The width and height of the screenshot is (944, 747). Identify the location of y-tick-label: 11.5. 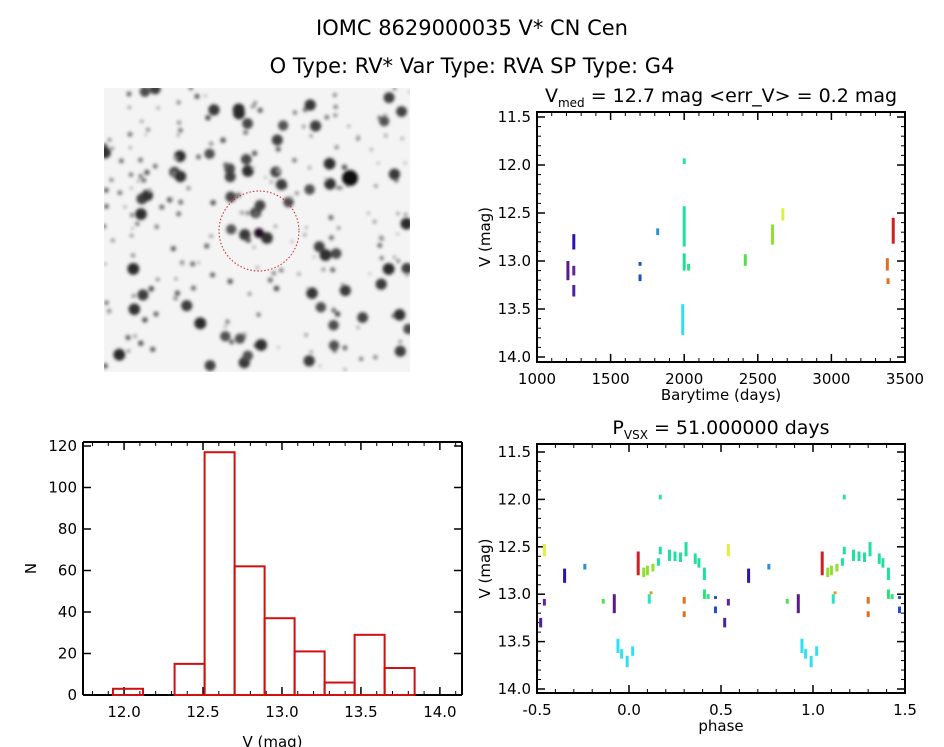
(514, 452).